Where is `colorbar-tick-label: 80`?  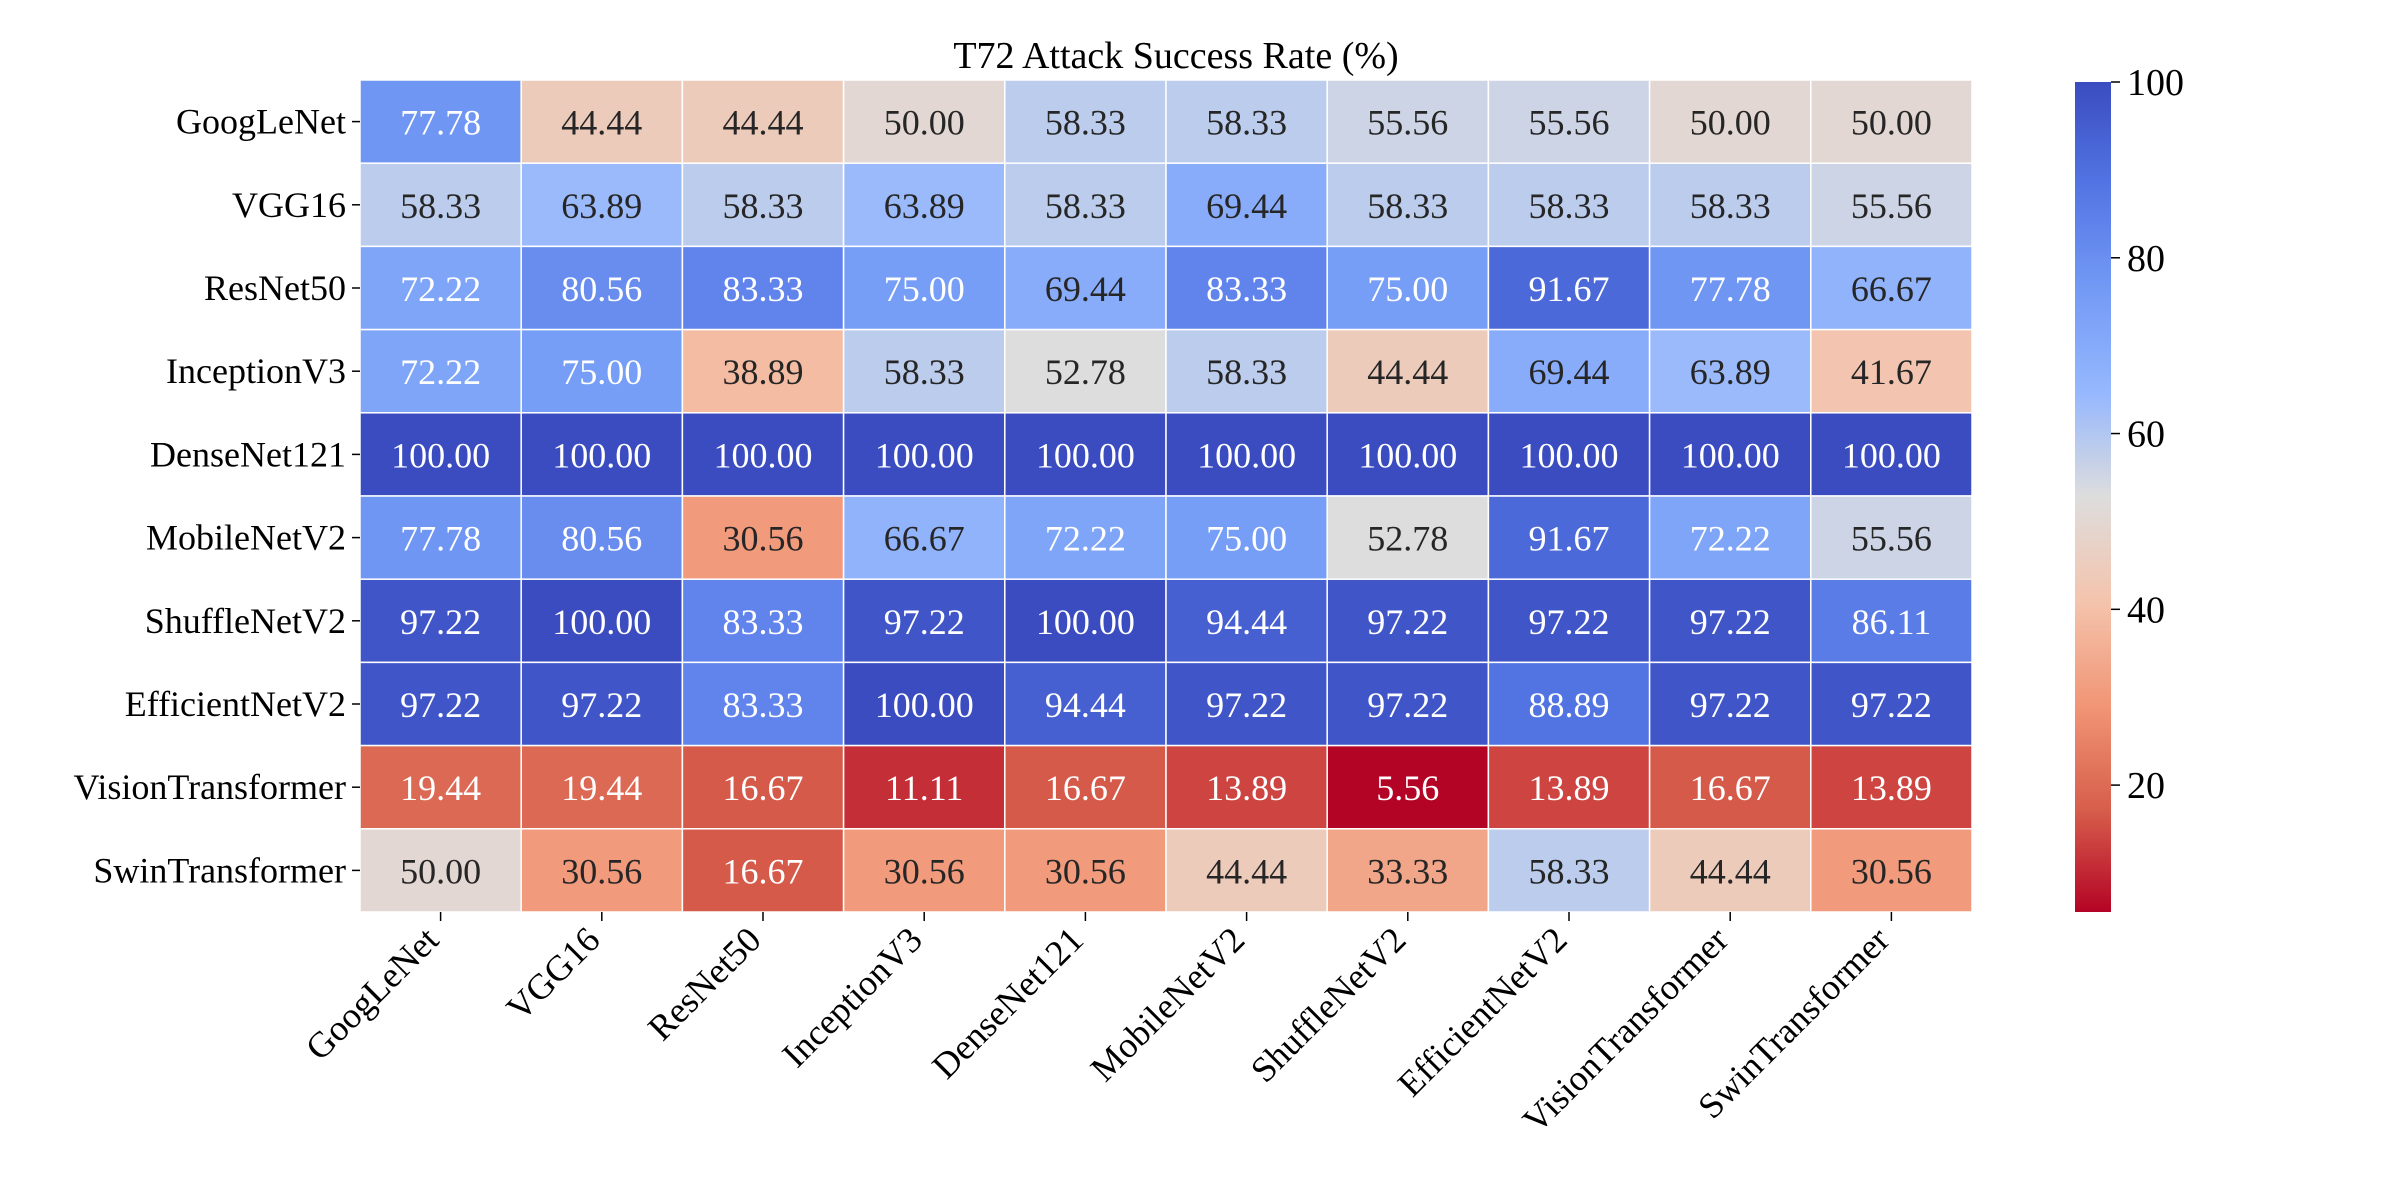
colorbar-tick-label: 80 is located at coordinates (2146, 259).